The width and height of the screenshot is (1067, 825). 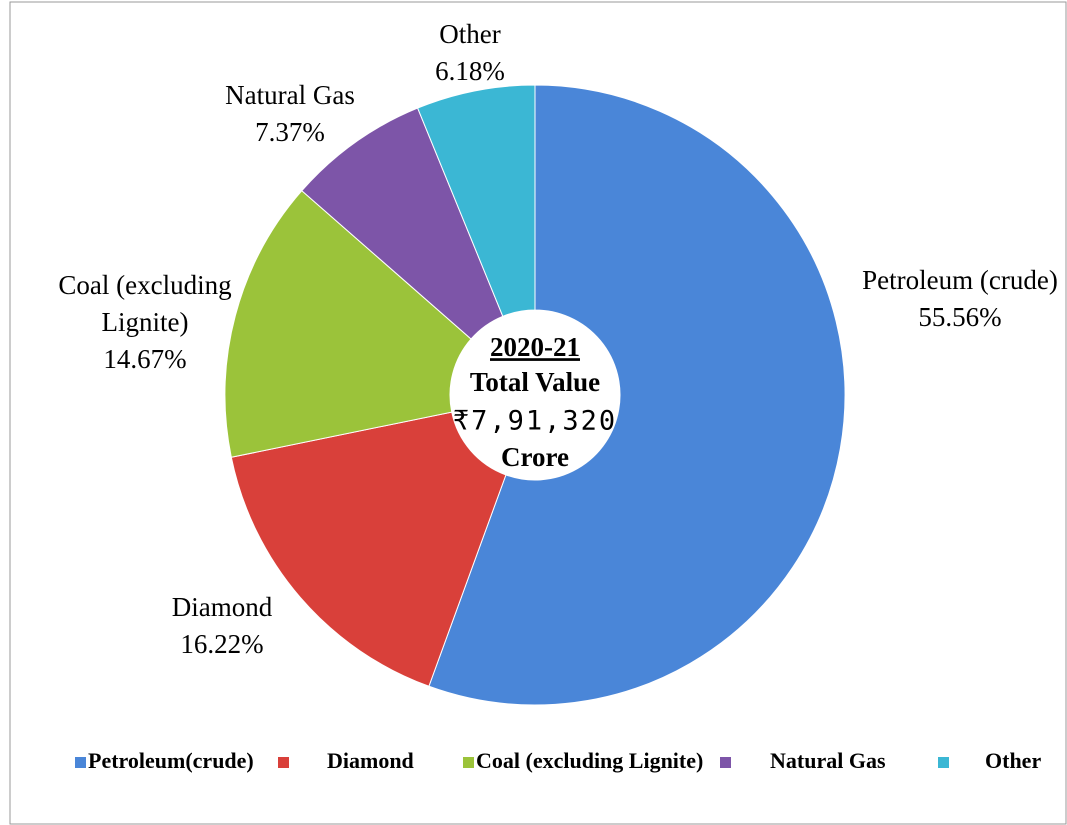 What do you see at coordinates (535, 382) in the screenshot?
I see `center-text: Total Value` at bounding box center [535, 382].